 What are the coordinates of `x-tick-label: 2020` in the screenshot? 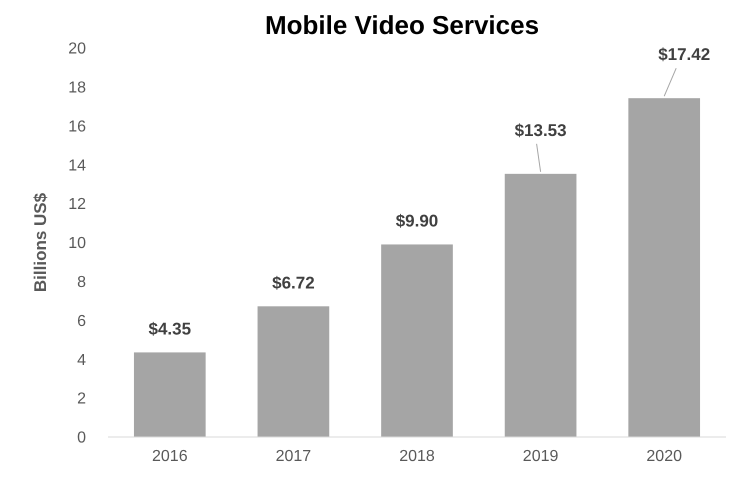 It's located at (664, 456).